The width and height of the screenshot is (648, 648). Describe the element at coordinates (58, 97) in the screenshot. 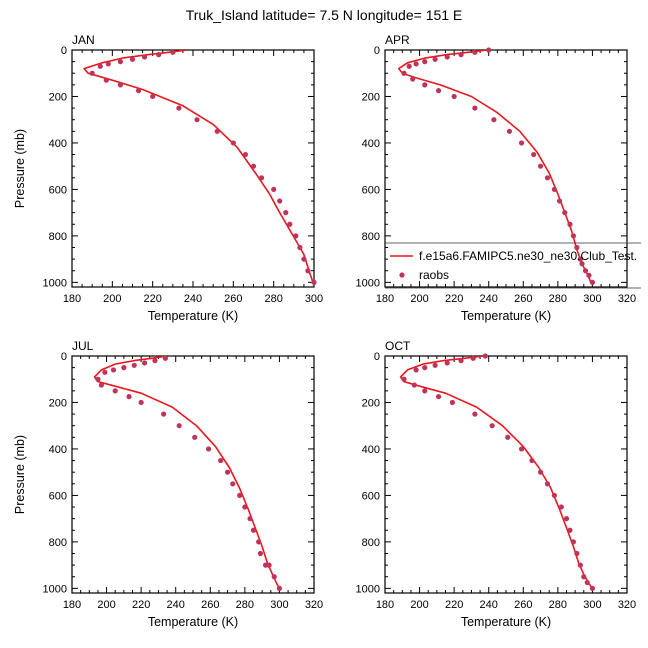

I see `y-tick-label: 200` at that location.